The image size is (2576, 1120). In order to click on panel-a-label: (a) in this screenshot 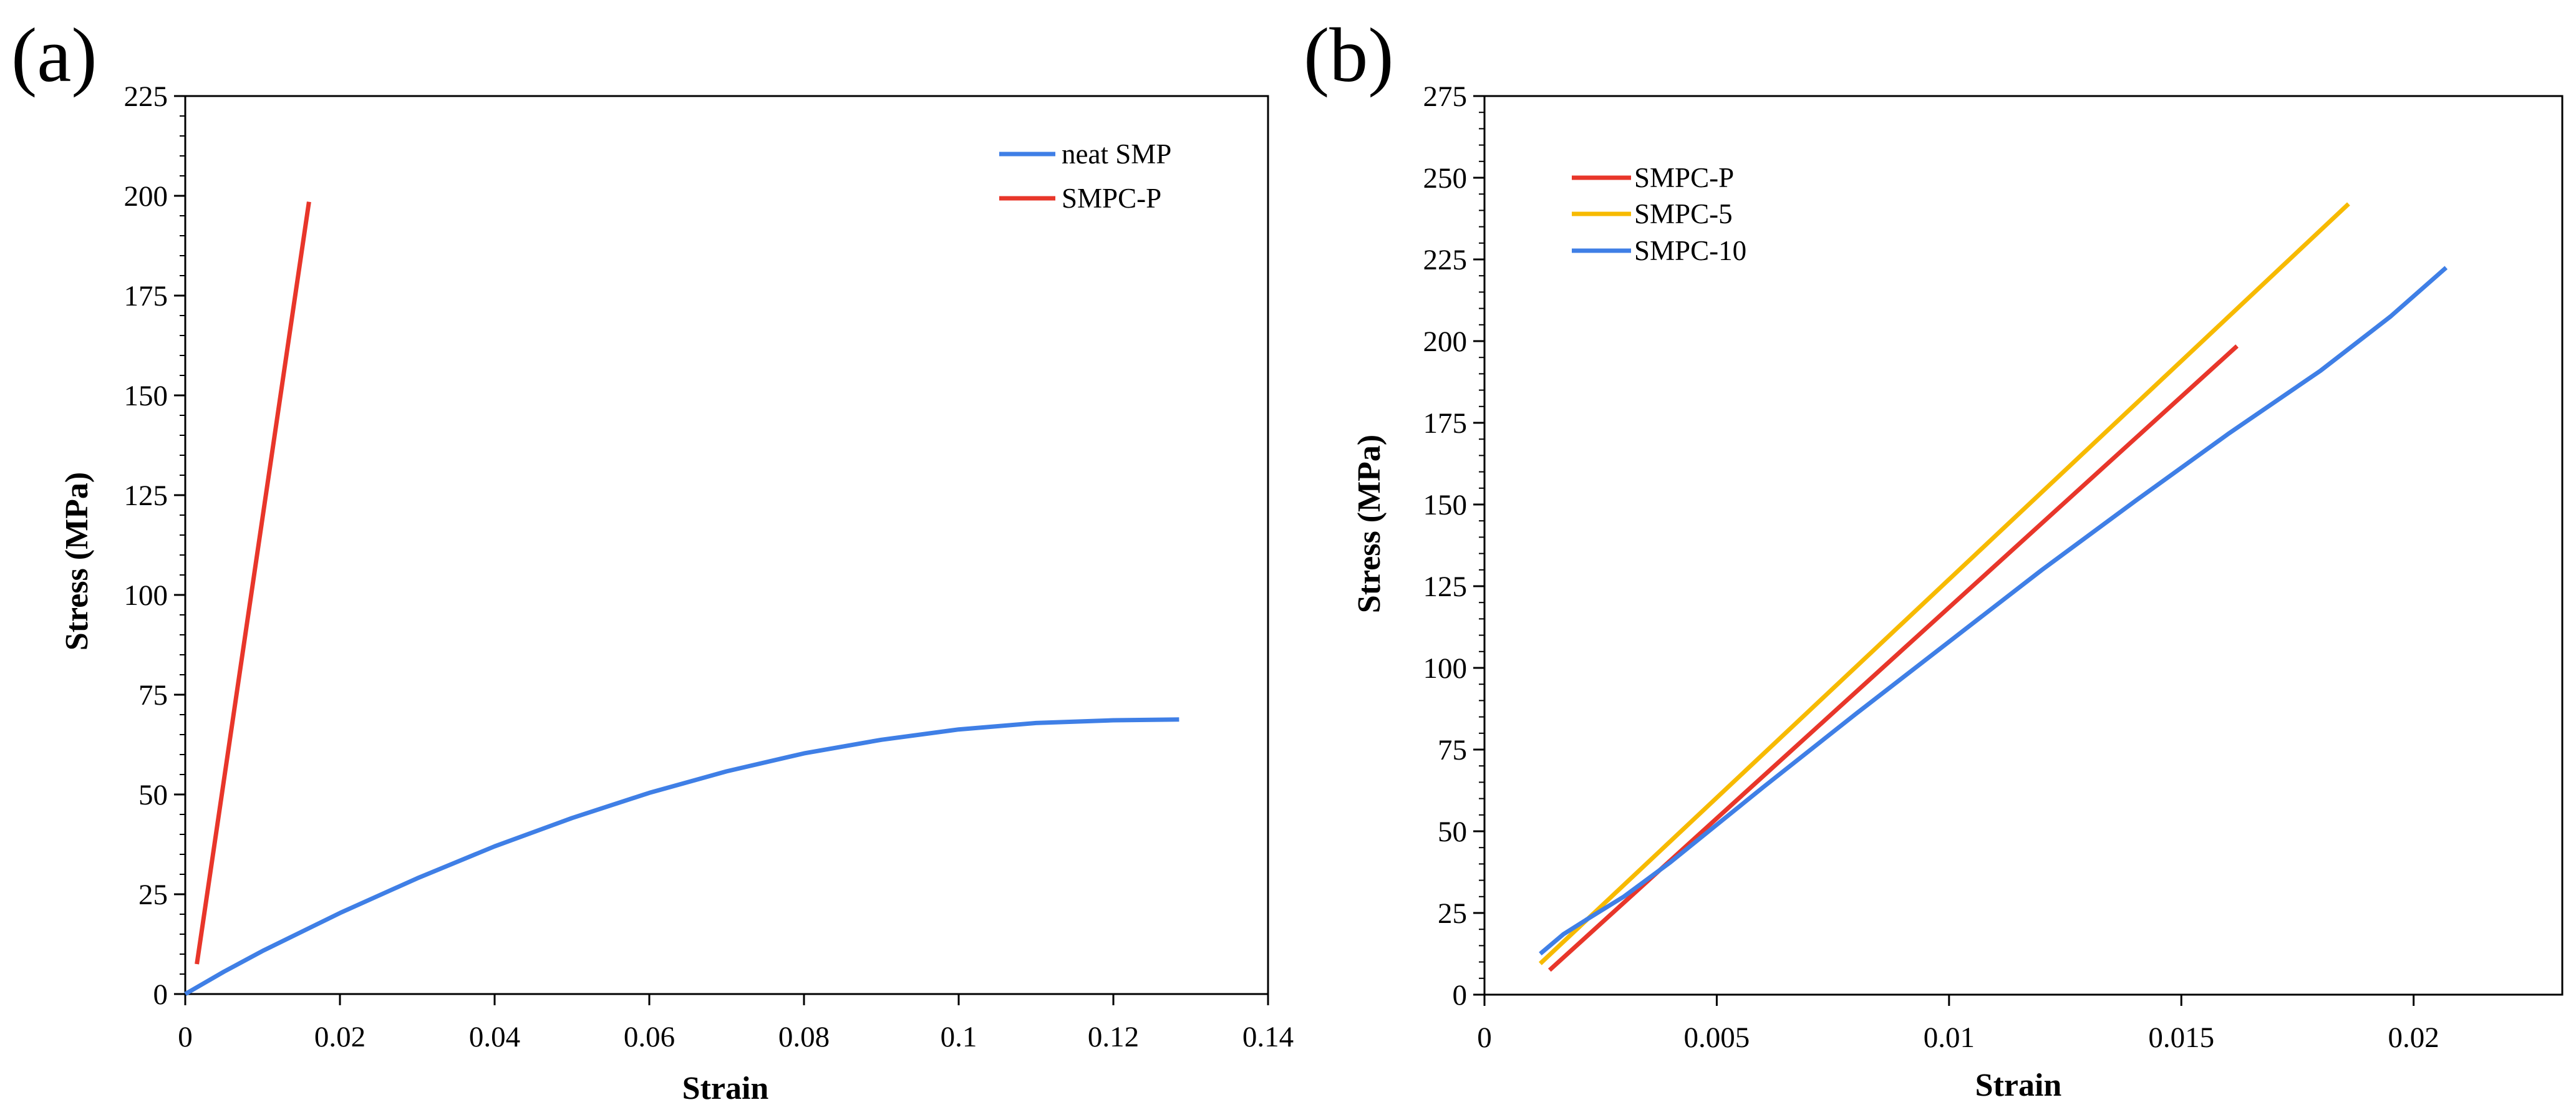, I will do `click(54, 55)`.